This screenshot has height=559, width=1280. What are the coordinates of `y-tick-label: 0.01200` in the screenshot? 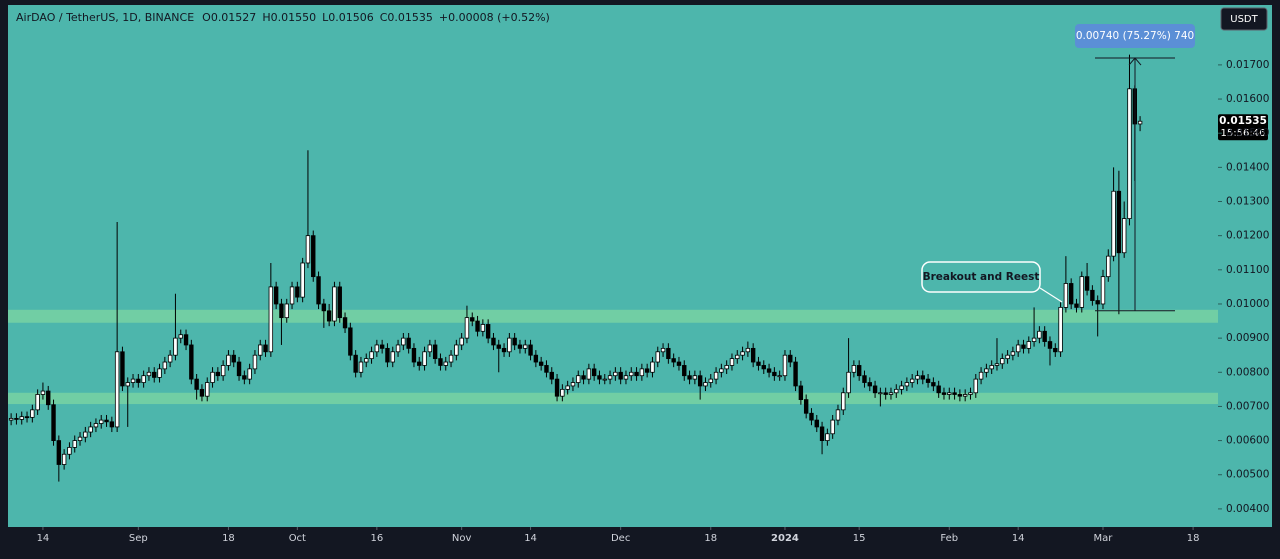 It's located at (1247, 236).